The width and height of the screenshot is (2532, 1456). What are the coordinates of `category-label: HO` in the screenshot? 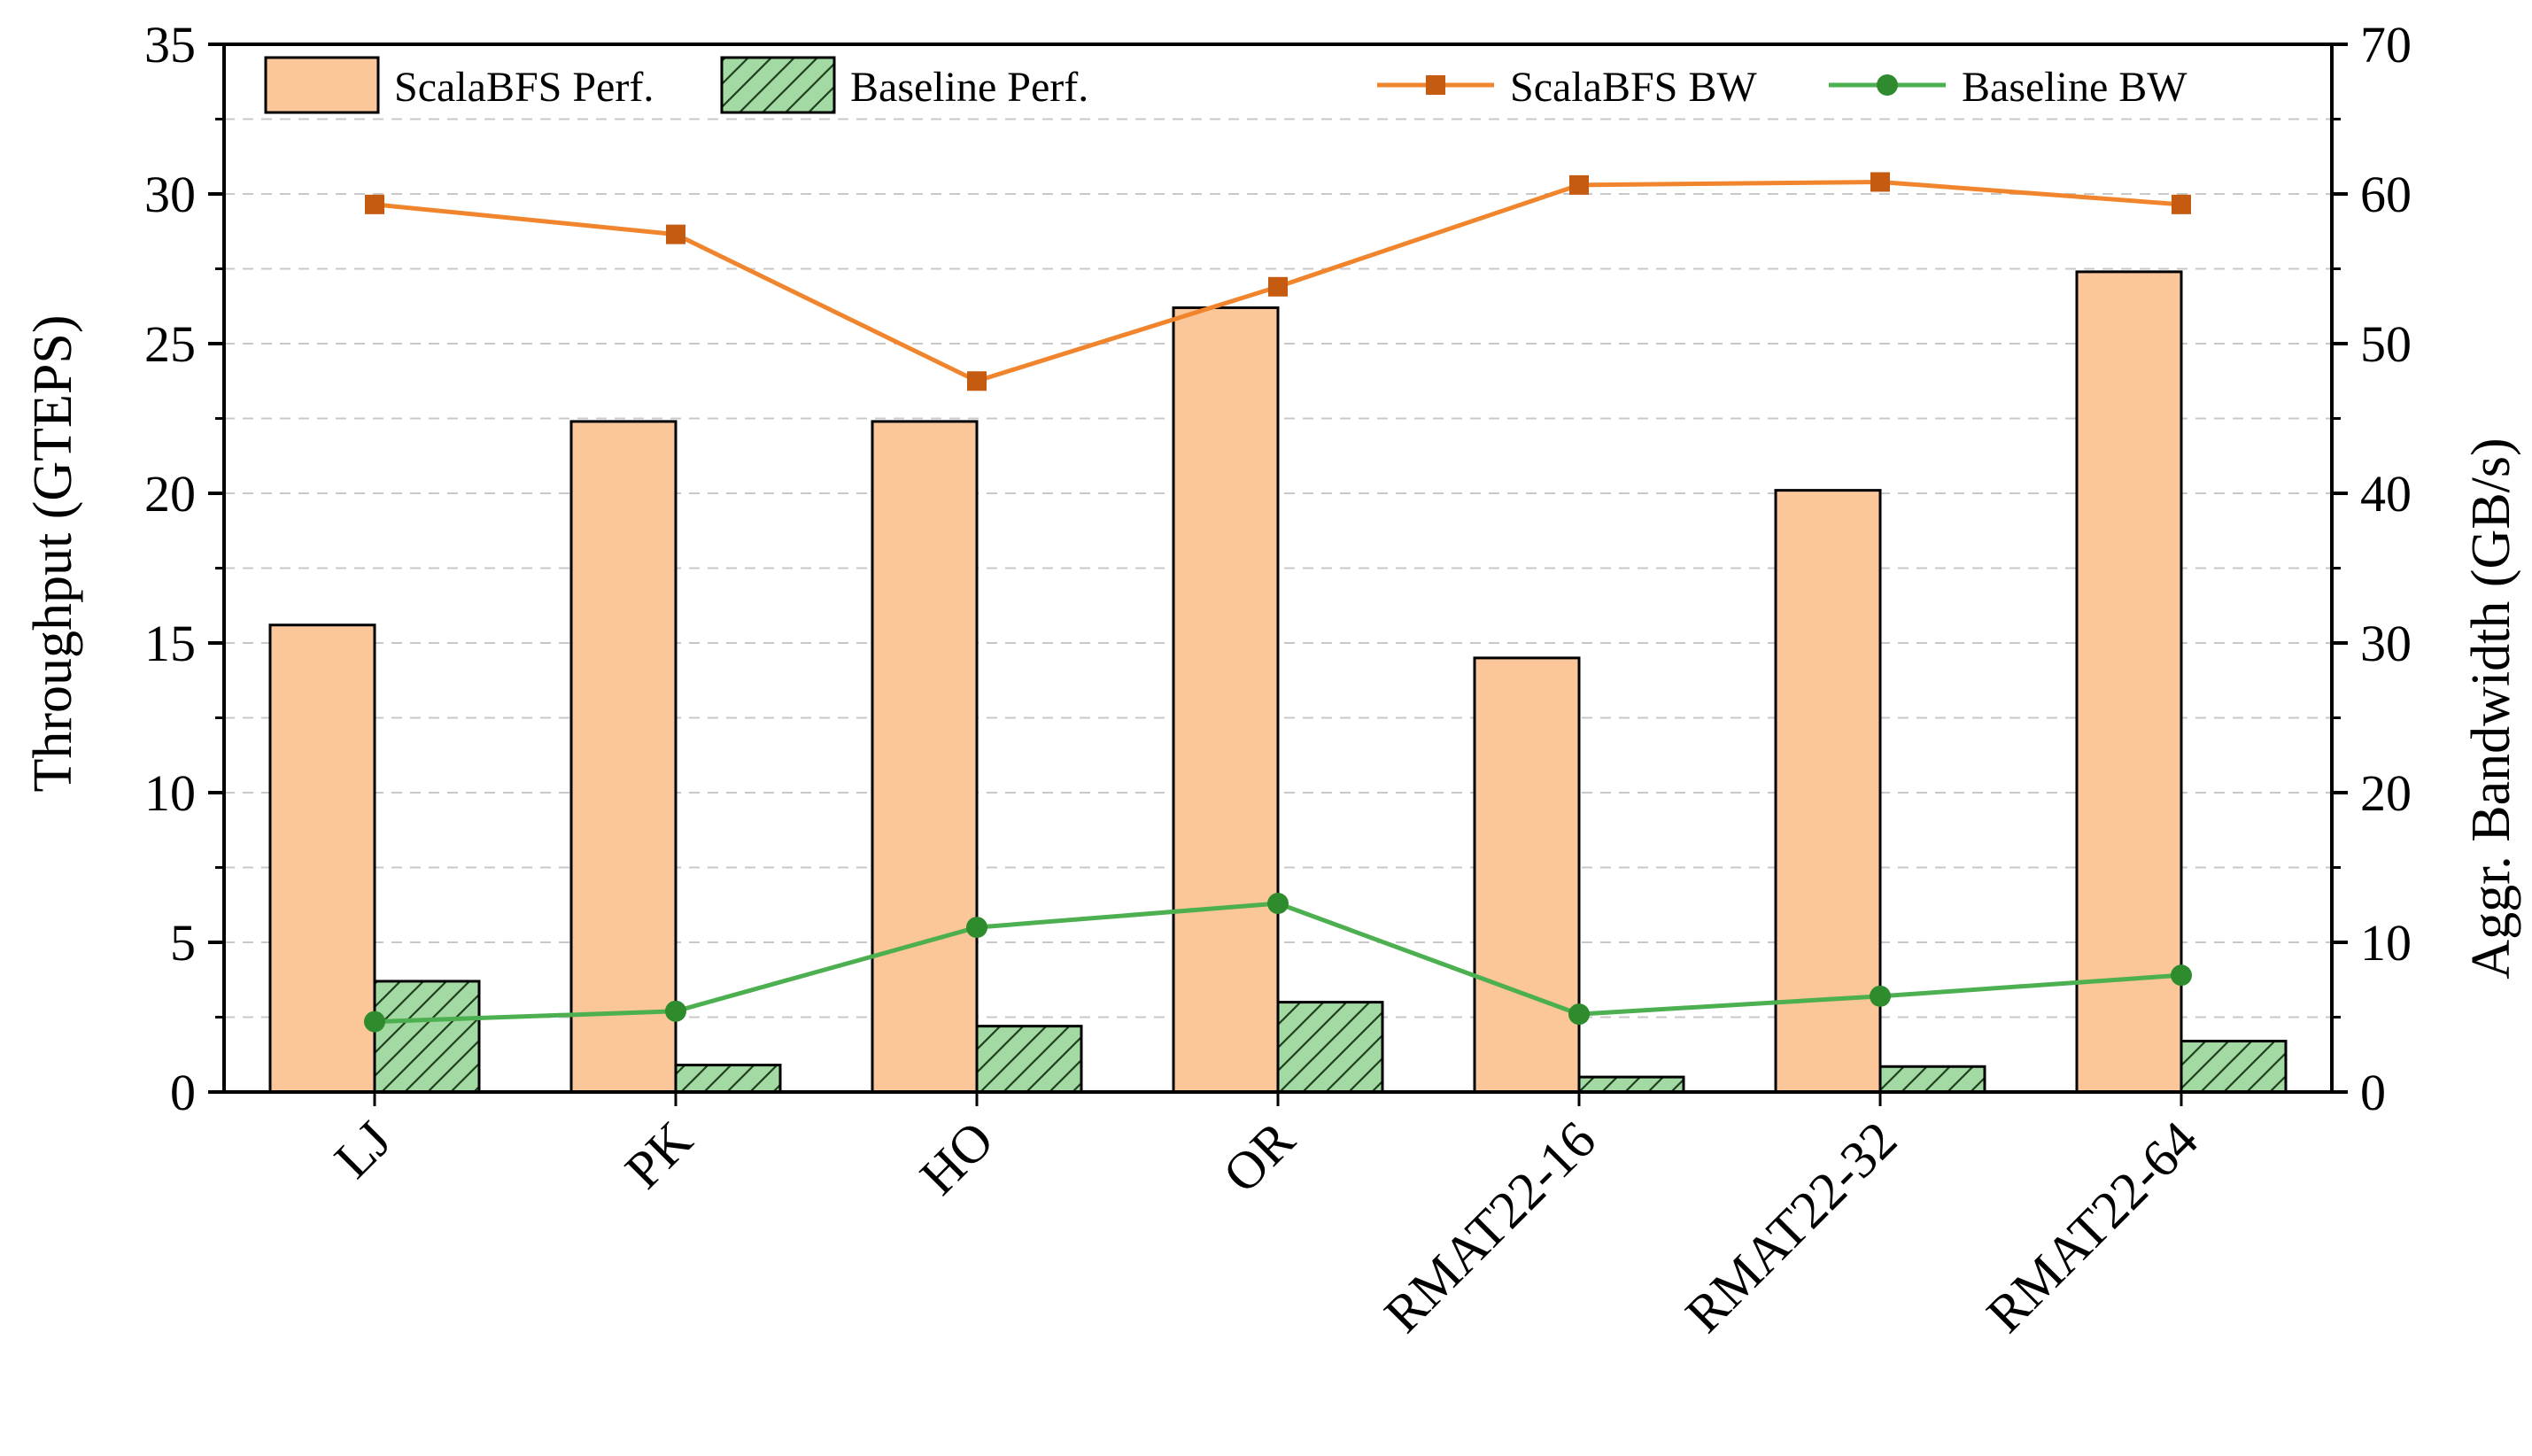 It's located at (956, 1158).